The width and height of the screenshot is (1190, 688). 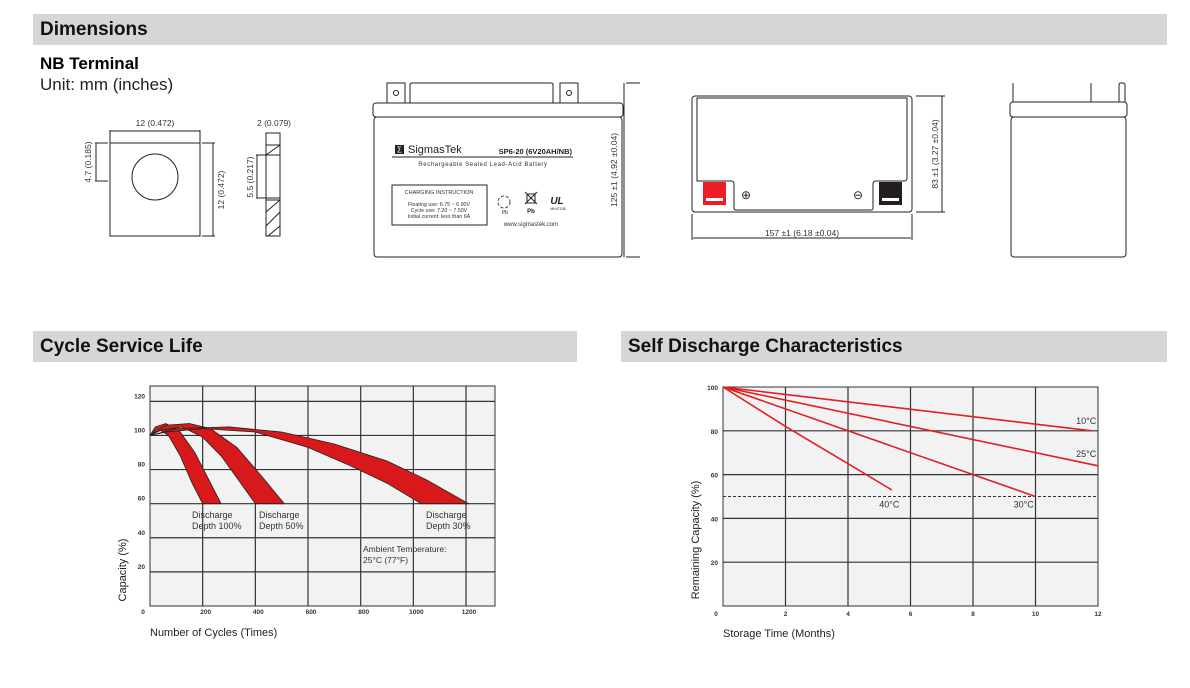 What do you see at coordinates (363, 612) in the screenshot?
I see `x-tick-label: 800` at bounding box center [363, 612].